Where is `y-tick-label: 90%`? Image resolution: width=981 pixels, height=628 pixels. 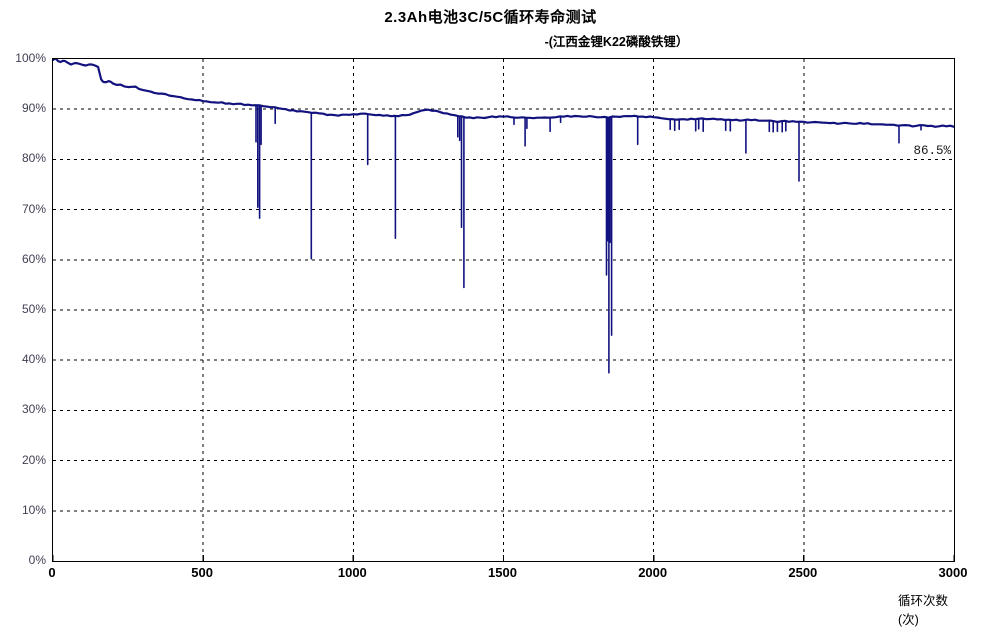 y-tick-label: 90% is located at coordinates (33, 108).